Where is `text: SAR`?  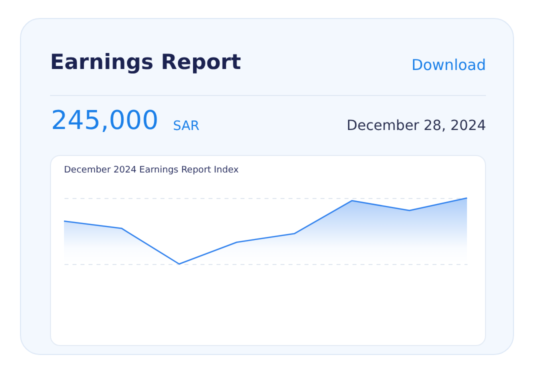 text: SAR is located at coordinates (186, 126).